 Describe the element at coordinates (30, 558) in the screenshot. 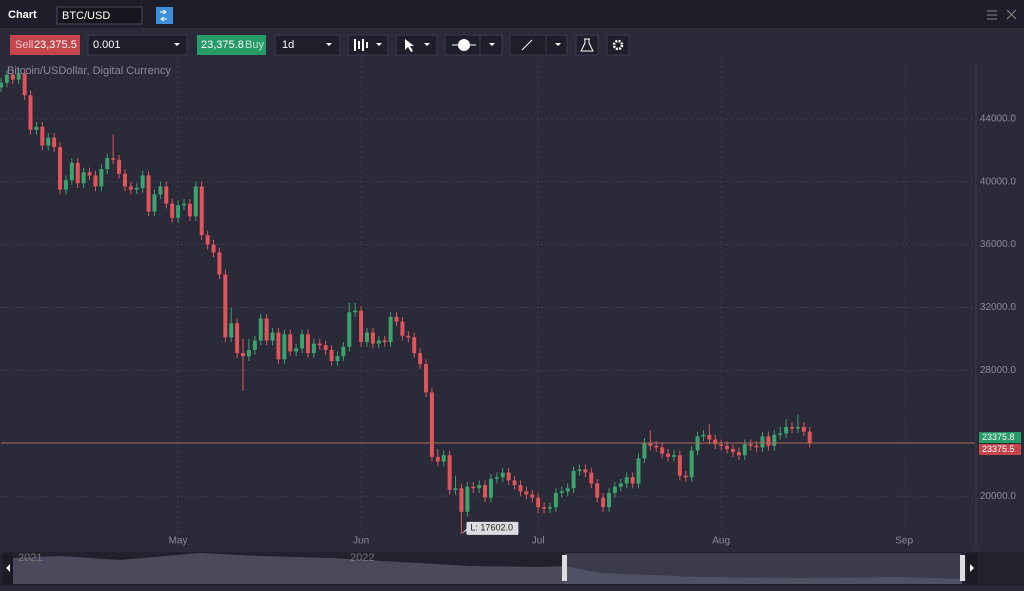

I see `navigator-year: 2021` at that location.